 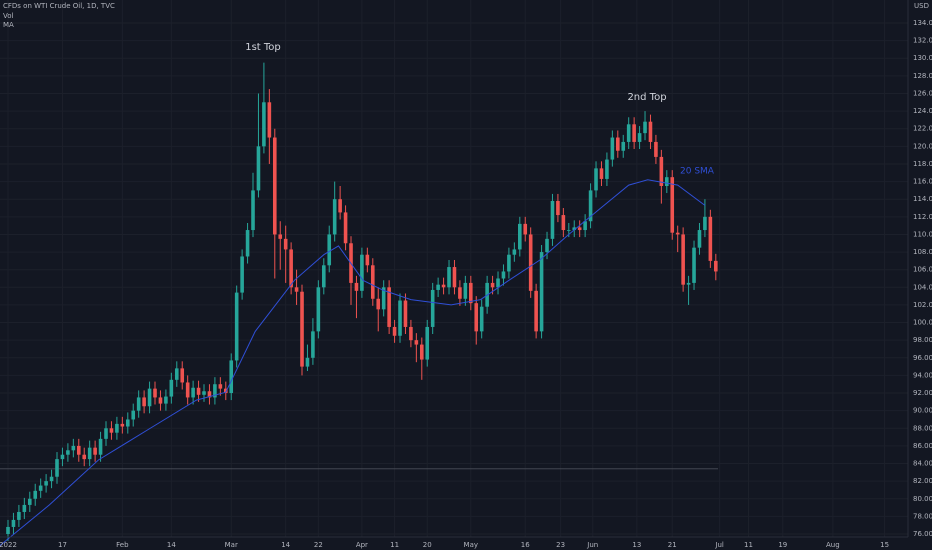 I want to click on y-tick-label: 104.00, so click(x=922, y=287).